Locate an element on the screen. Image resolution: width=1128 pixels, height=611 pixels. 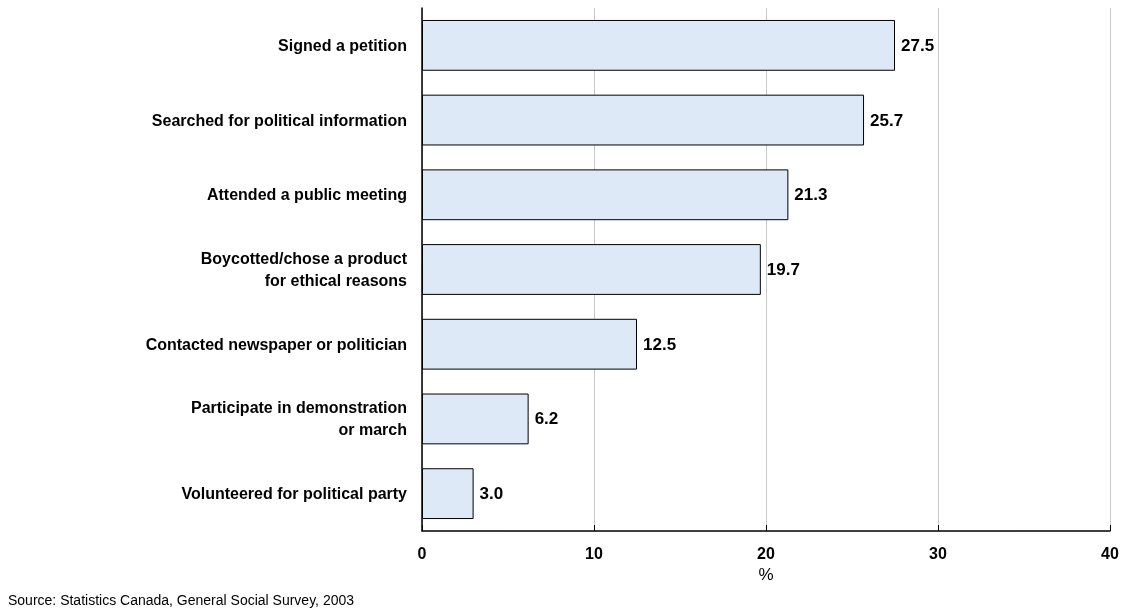
x-axis-title: % is located at coordinates (766, 574).